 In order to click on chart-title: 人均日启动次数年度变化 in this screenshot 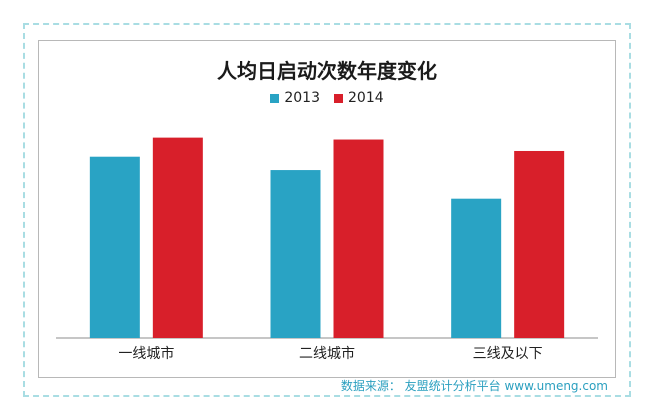, I will do `click(327, 71)`.